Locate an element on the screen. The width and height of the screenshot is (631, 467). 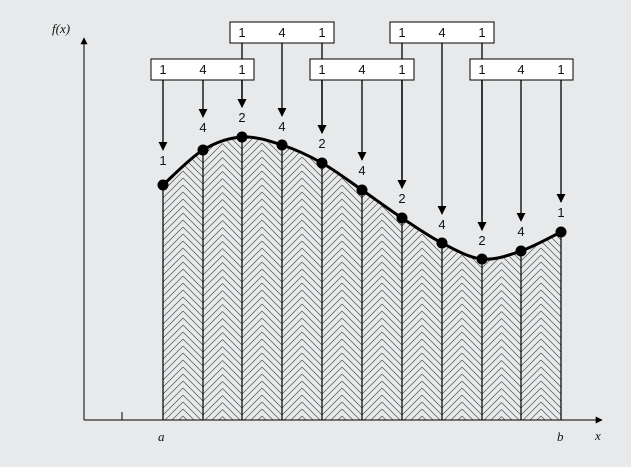
x-axis-label: x is located at coordinates (597, 435).